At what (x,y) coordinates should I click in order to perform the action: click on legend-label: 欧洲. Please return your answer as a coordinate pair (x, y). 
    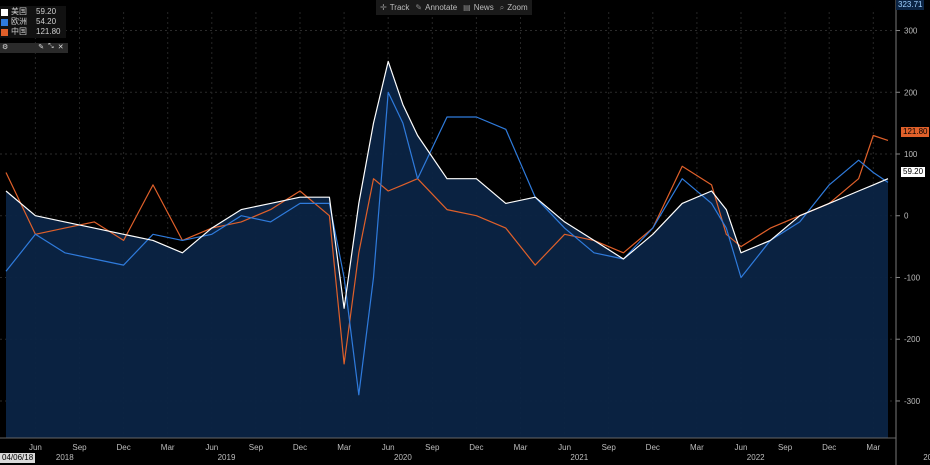
    Looking at the image, I should click on (19, 21).